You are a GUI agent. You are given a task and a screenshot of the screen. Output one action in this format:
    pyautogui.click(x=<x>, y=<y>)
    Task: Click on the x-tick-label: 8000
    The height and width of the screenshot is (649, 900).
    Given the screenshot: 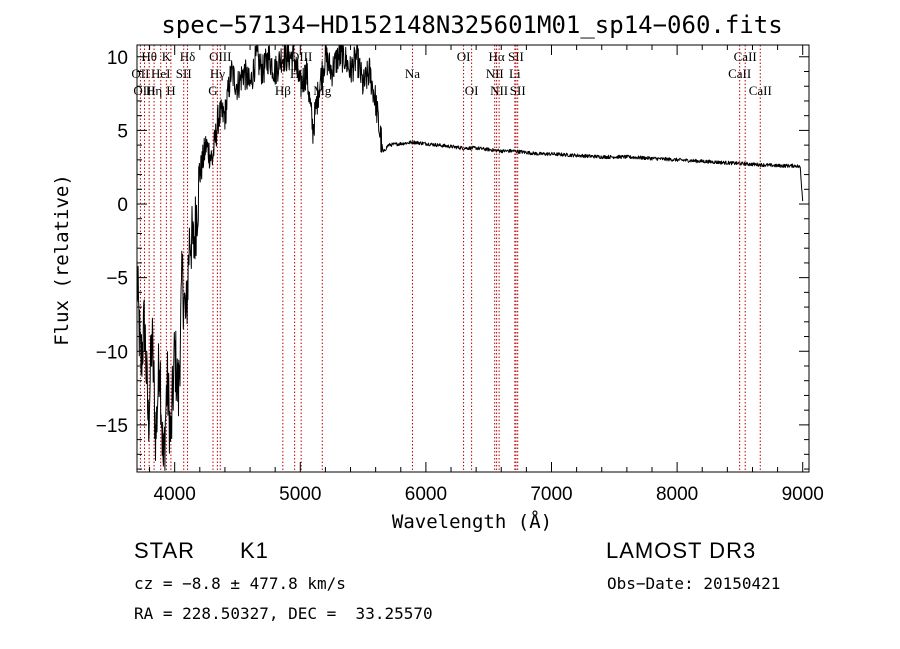 What is the action you would take?
    pyautogui.click(x=677, y=494)
    